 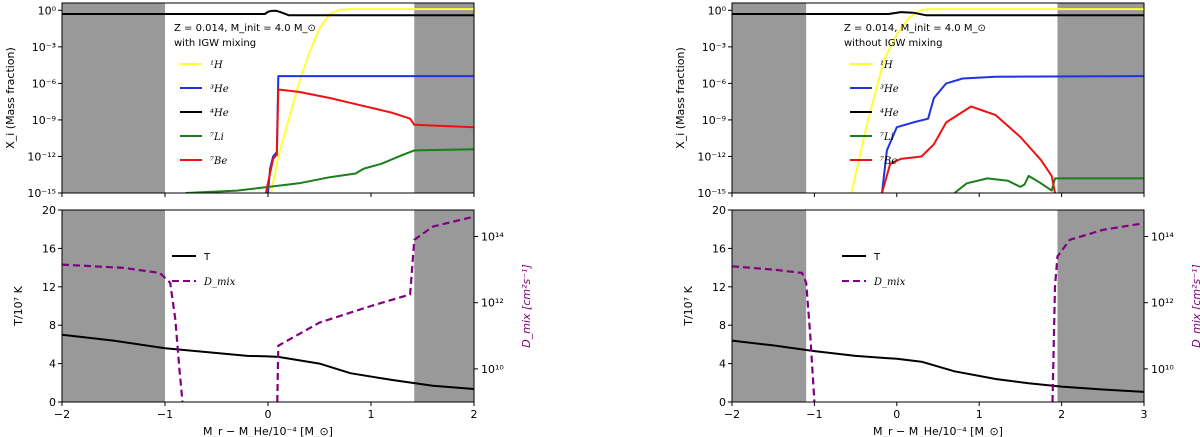 I want to click on annotation-mixing: with IGW mixing, so click(x=215, y=43).